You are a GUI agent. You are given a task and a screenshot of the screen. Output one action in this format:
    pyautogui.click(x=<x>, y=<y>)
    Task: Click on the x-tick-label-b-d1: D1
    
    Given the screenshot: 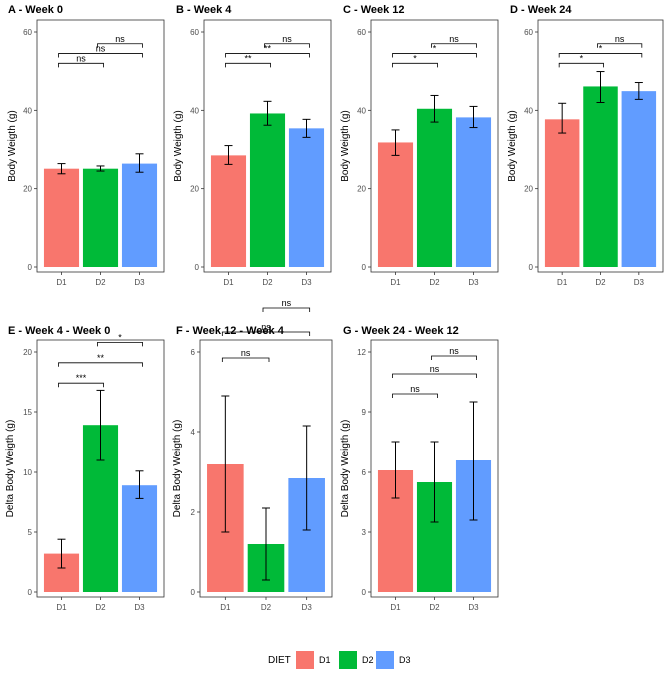 What is the action you would take?
    pyautogui.click(x=228, y=282)
    